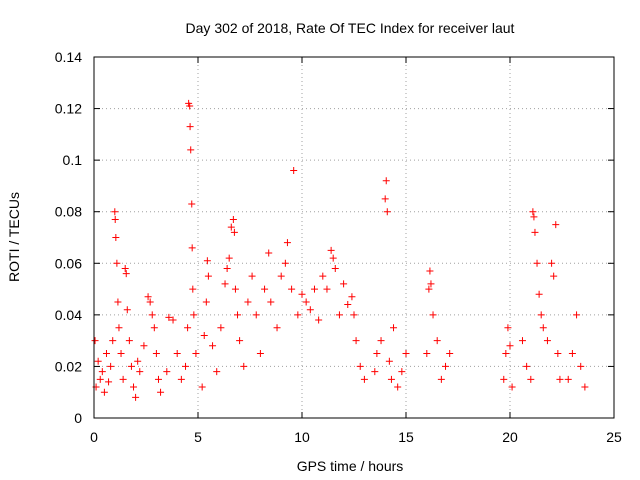 This screenshot has width=640, height=480. Describe the element at coordinates (68, 263) in the screenshot. I see `y-tick-label: 0.06` at that location.